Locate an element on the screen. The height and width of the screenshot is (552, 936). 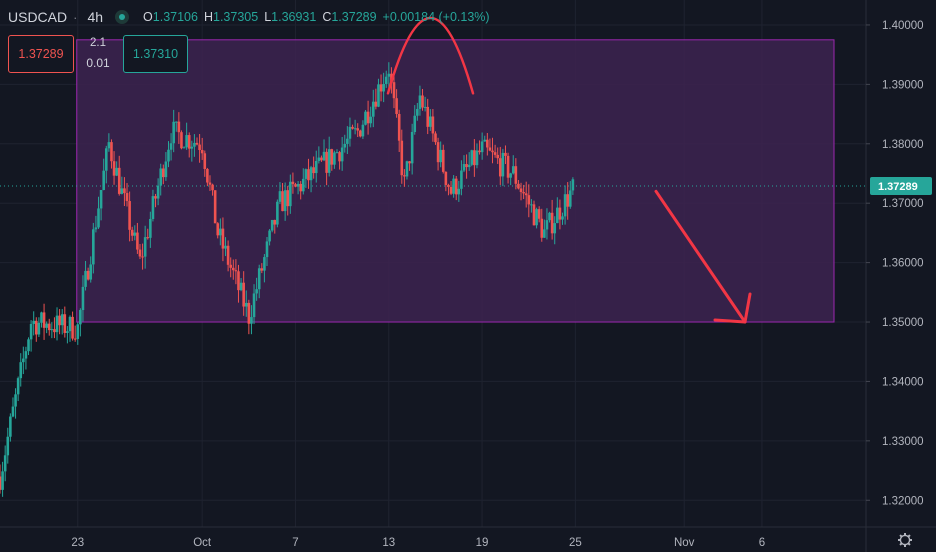
ohlc-low-label: L is located at coordinates (268, 17).